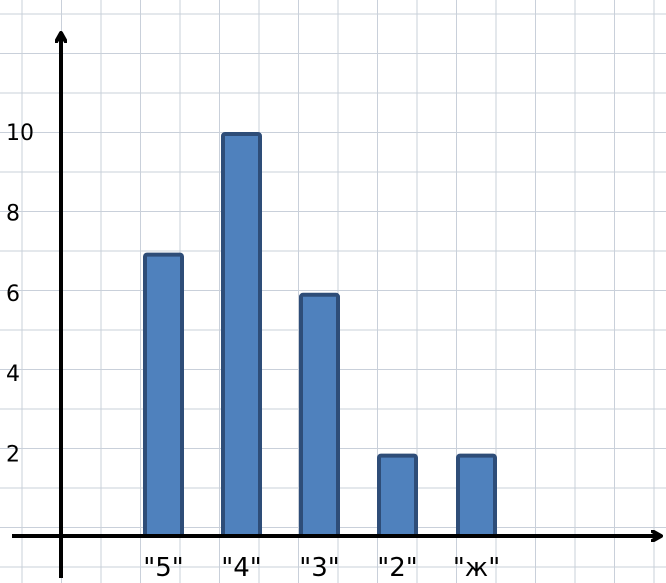  I want to click on y-tick-label: 8, so click(13, 213).